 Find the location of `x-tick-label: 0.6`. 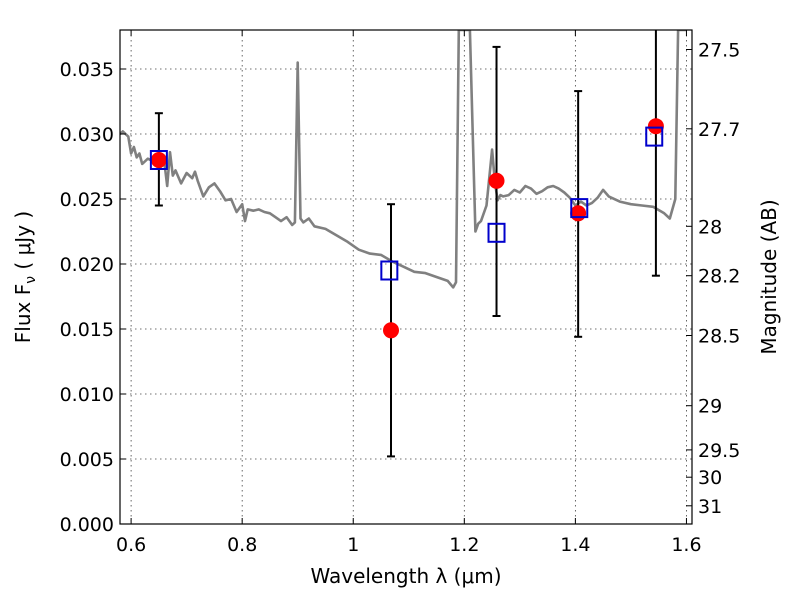

x-tick-label: 0.6 is located at coordinates (131, 545).